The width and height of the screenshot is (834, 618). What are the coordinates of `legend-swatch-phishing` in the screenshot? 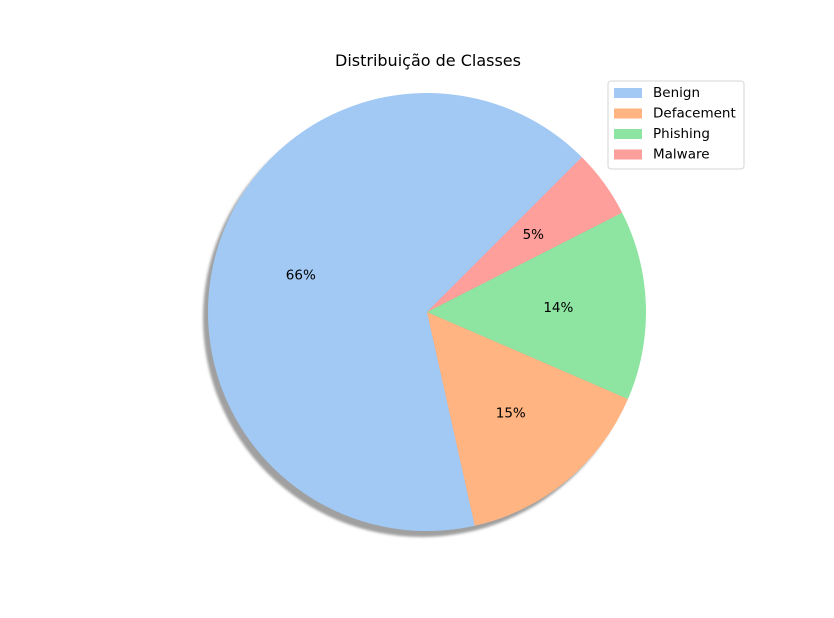 It's located at (628, 134).